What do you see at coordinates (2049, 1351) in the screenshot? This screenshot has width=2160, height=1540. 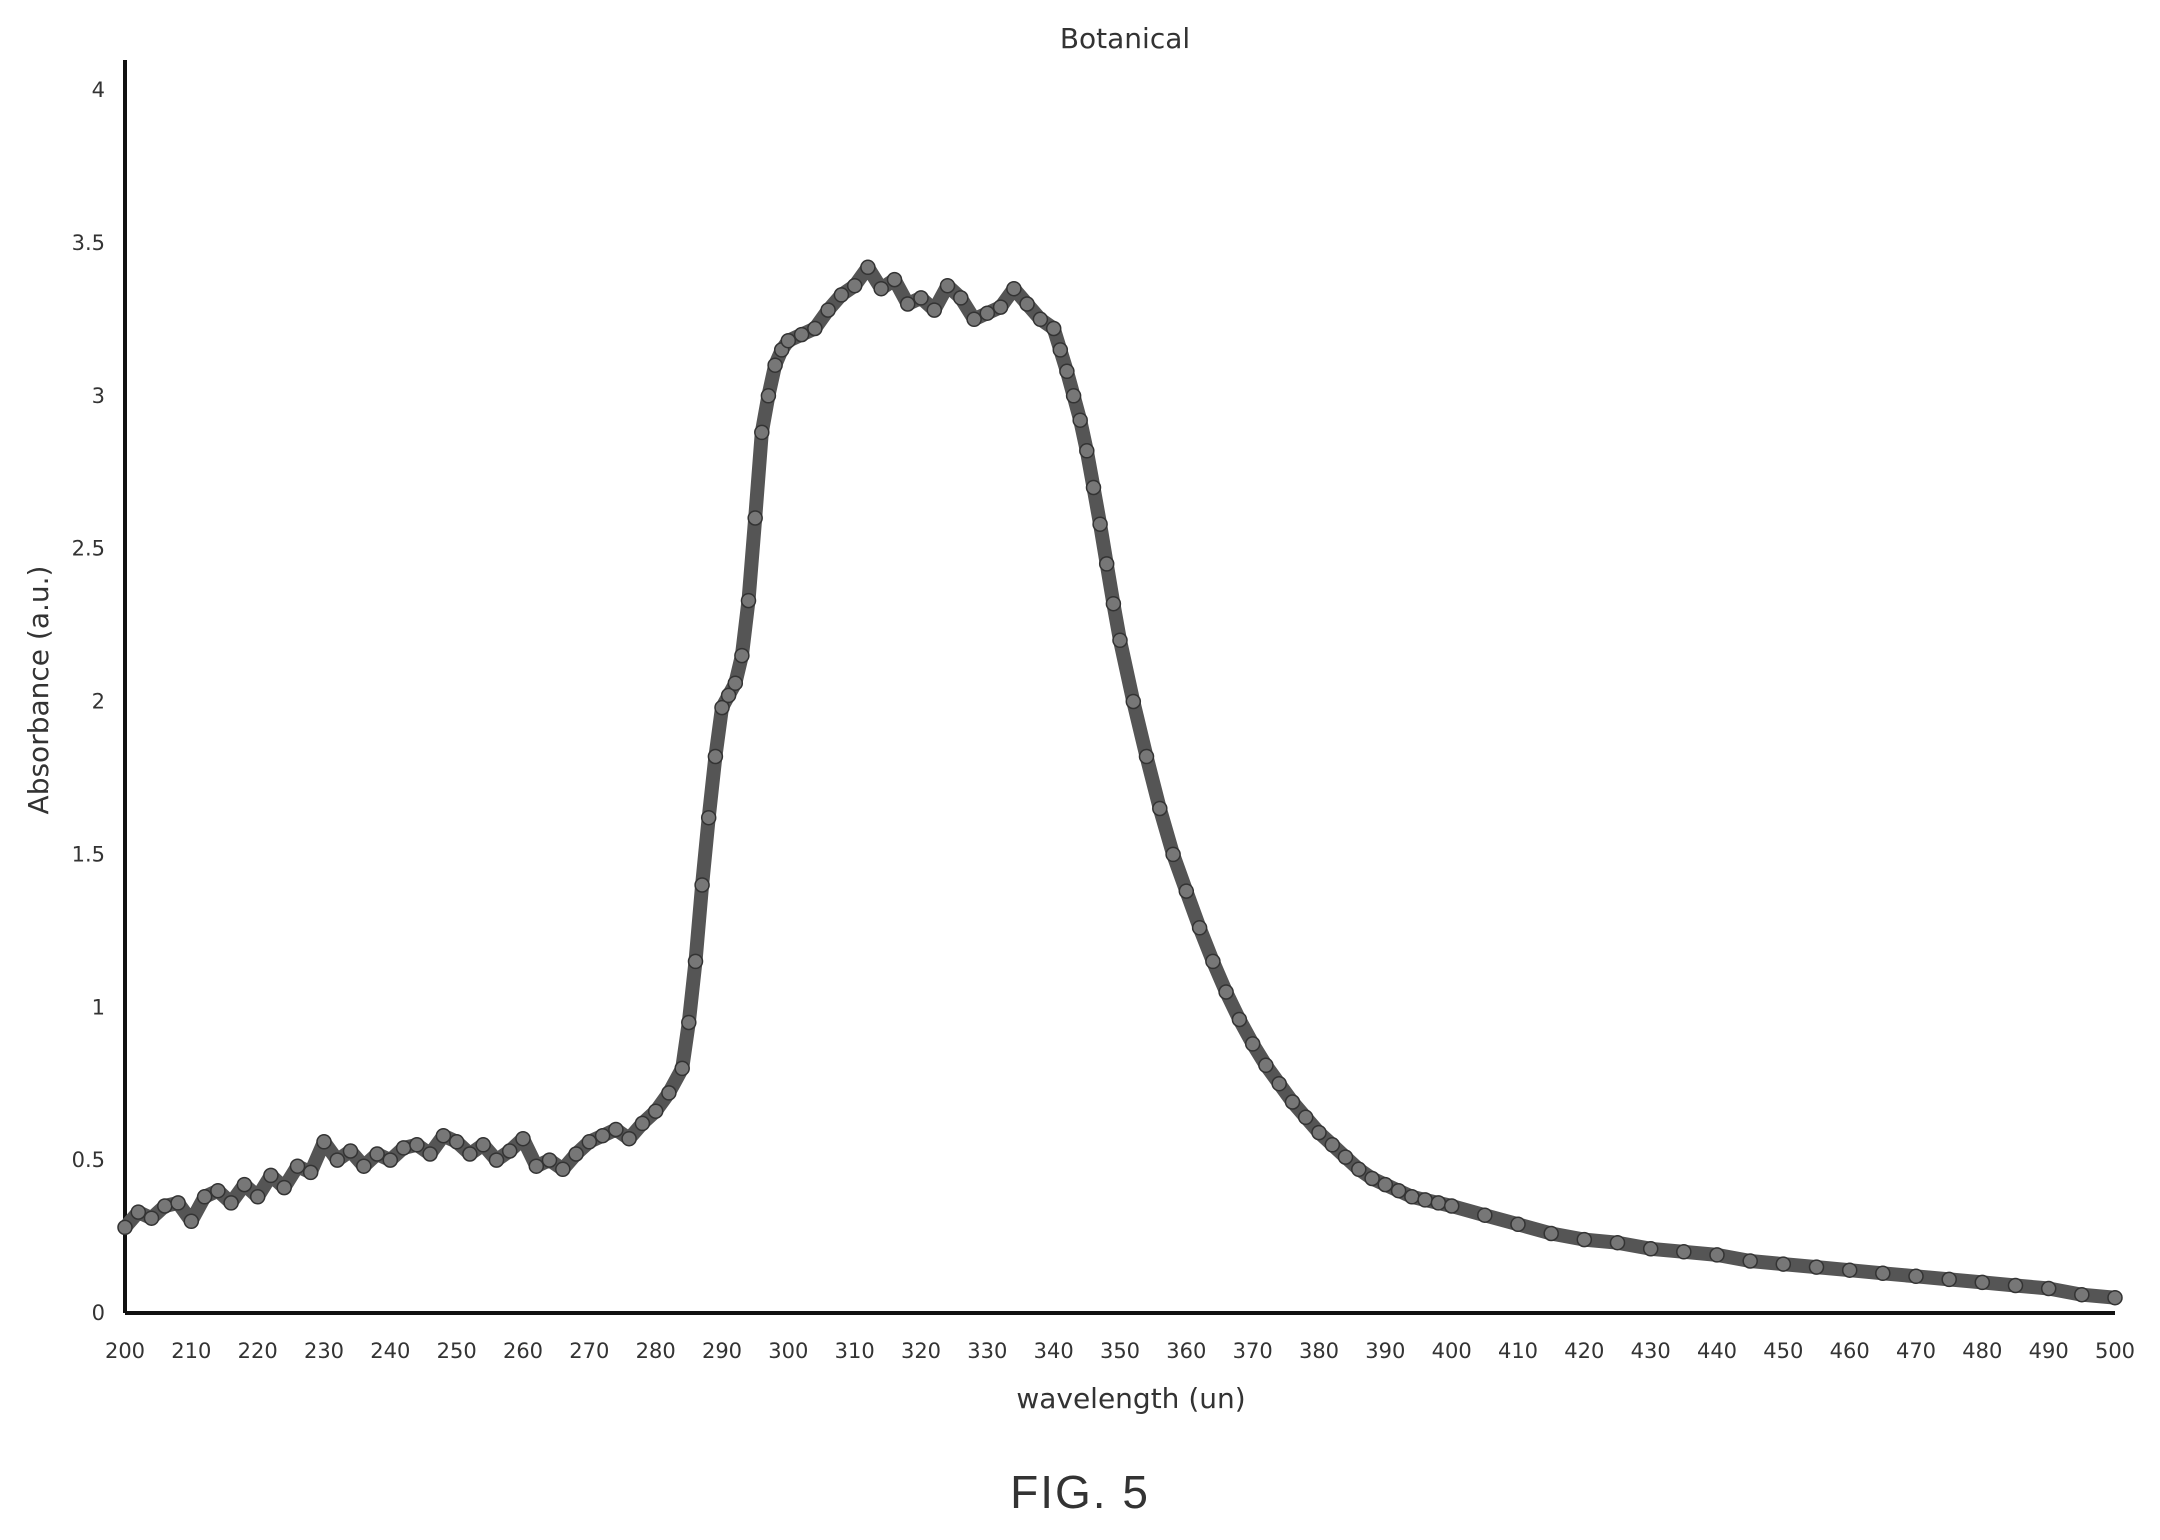 I see `x-tick-label: 490` at bounding box center [2049, 1351].